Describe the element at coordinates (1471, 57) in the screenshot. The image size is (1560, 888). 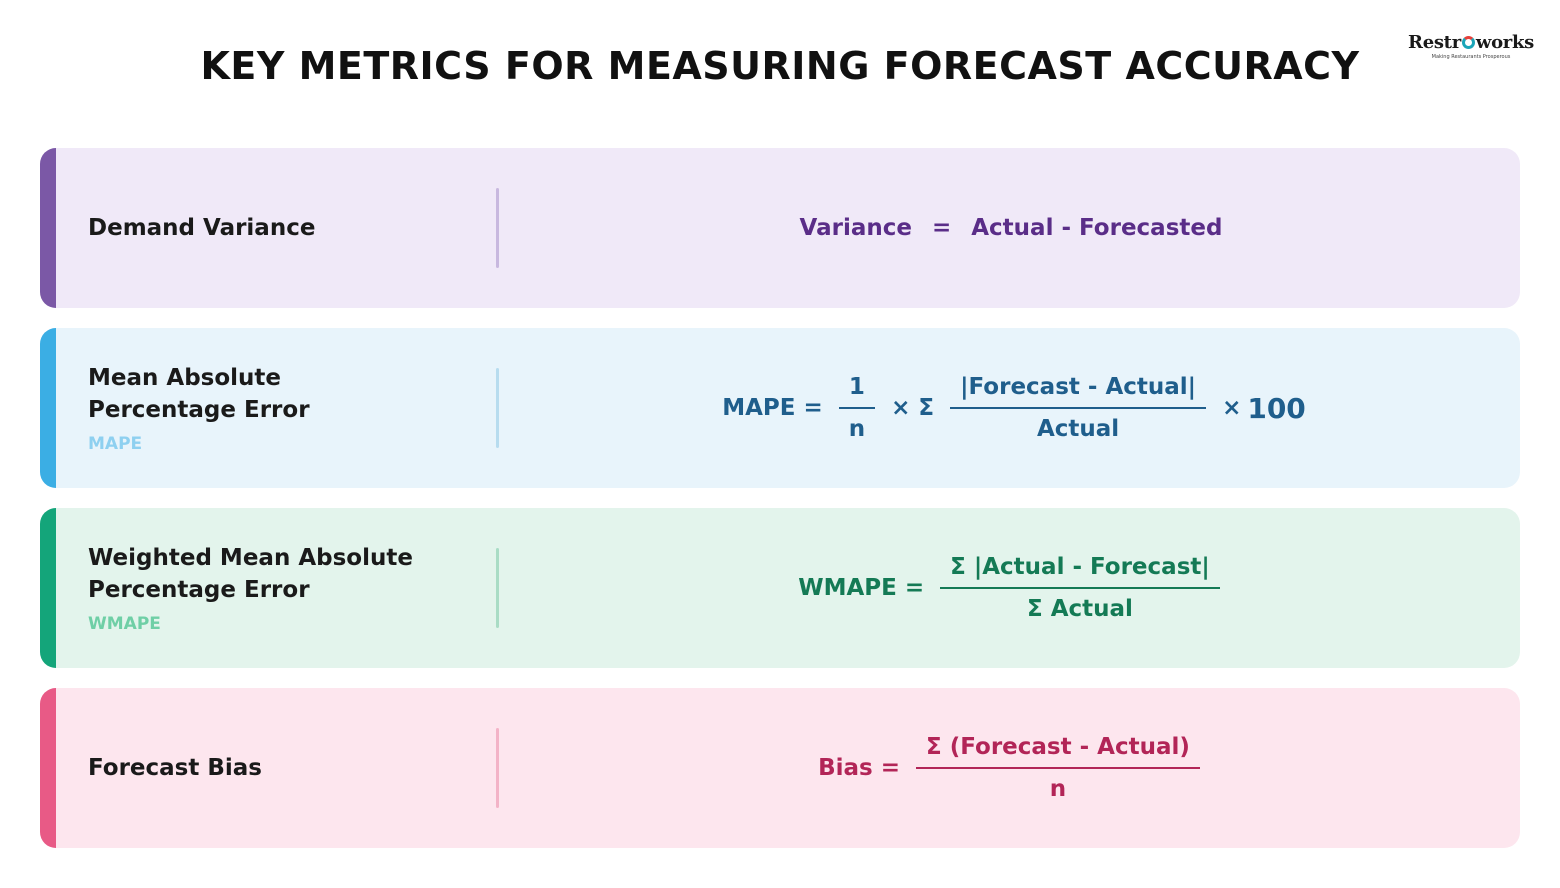
I see `logo-tagline: Making Restaurants Prosperous` at that location.